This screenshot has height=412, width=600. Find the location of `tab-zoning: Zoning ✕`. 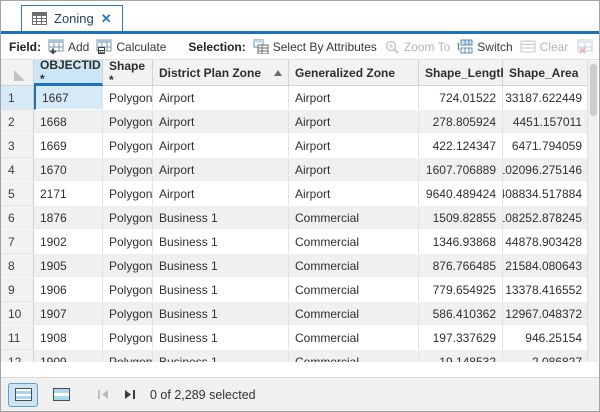

tab-zoning: Zoning ✕ is located at coordinates (72, 18).